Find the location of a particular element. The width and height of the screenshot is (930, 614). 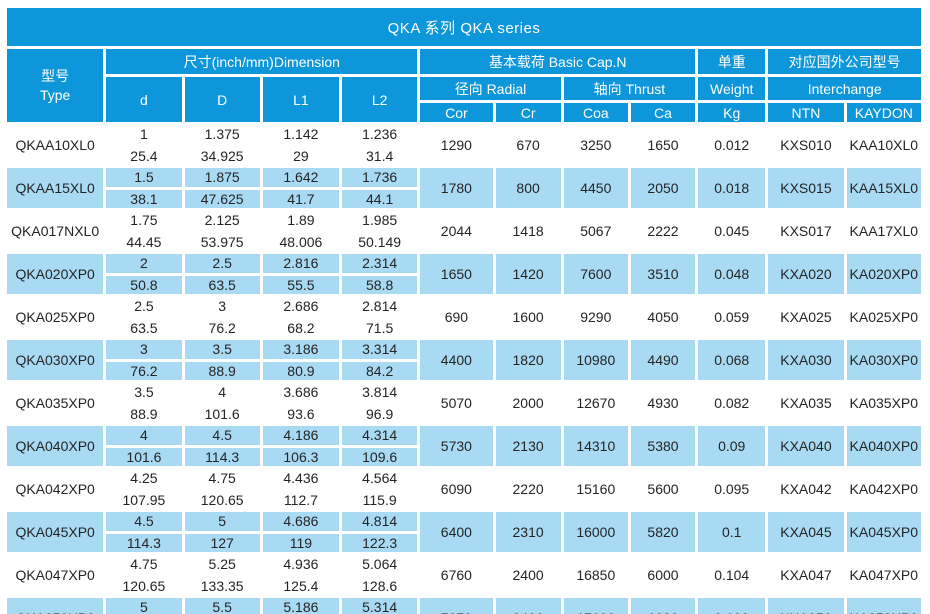

row-type-cell: QKA047XP0 is located at coordinates (55, 575).